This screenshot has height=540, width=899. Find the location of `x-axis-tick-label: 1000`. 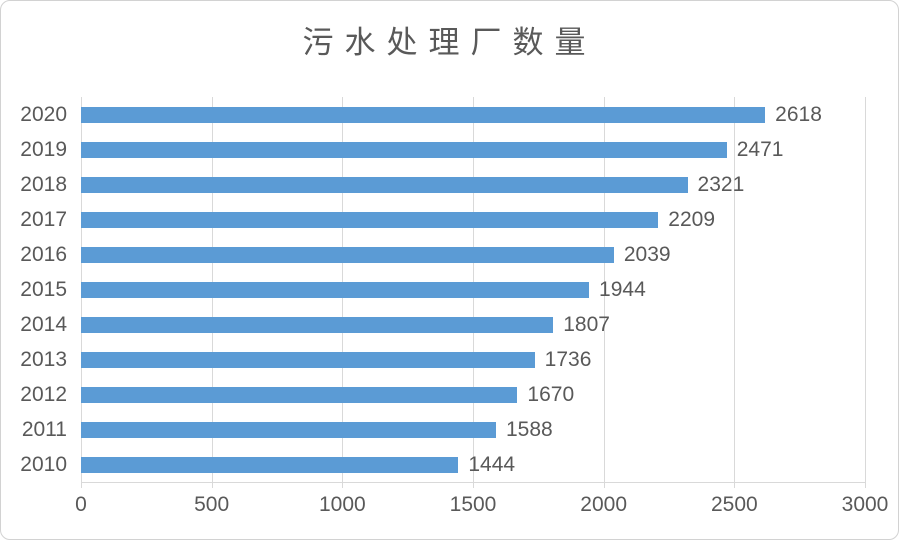

x-axis-tick-label: 1000 is located at coordinates (342, 504).